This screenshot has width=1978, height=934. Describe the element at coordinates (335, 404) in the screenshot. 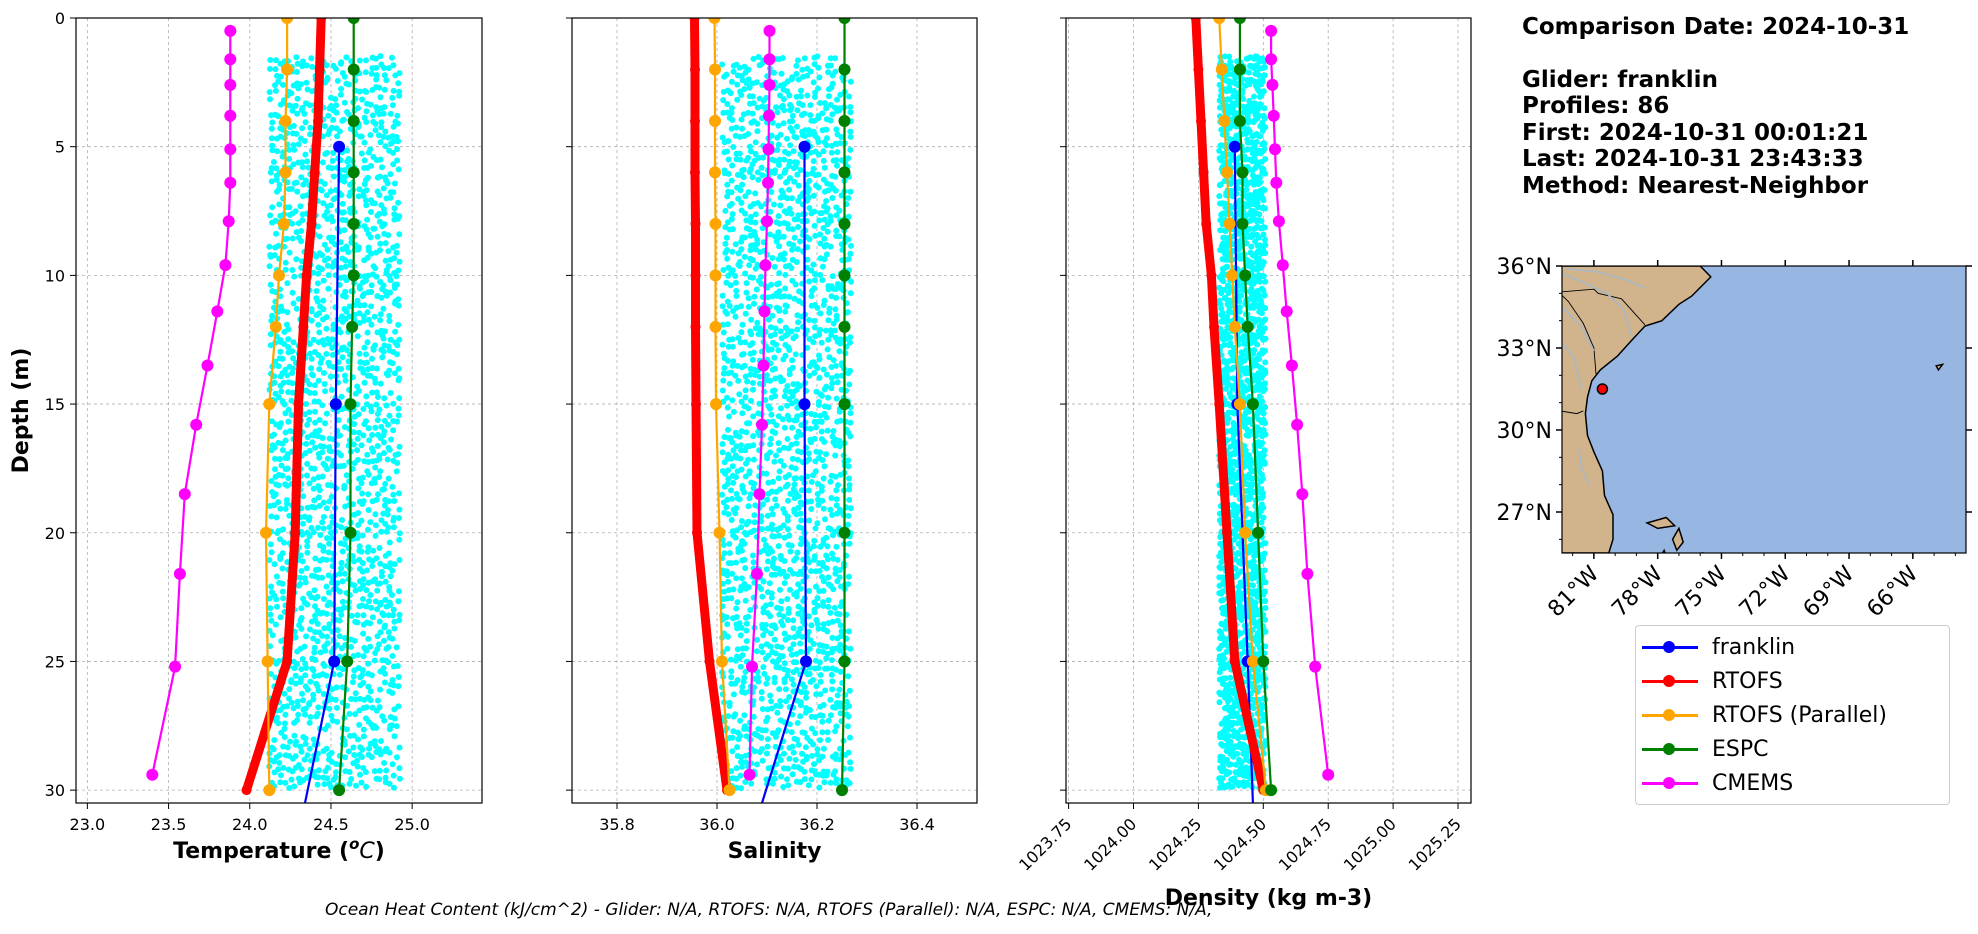

I see `series-point-franklin` at that location.